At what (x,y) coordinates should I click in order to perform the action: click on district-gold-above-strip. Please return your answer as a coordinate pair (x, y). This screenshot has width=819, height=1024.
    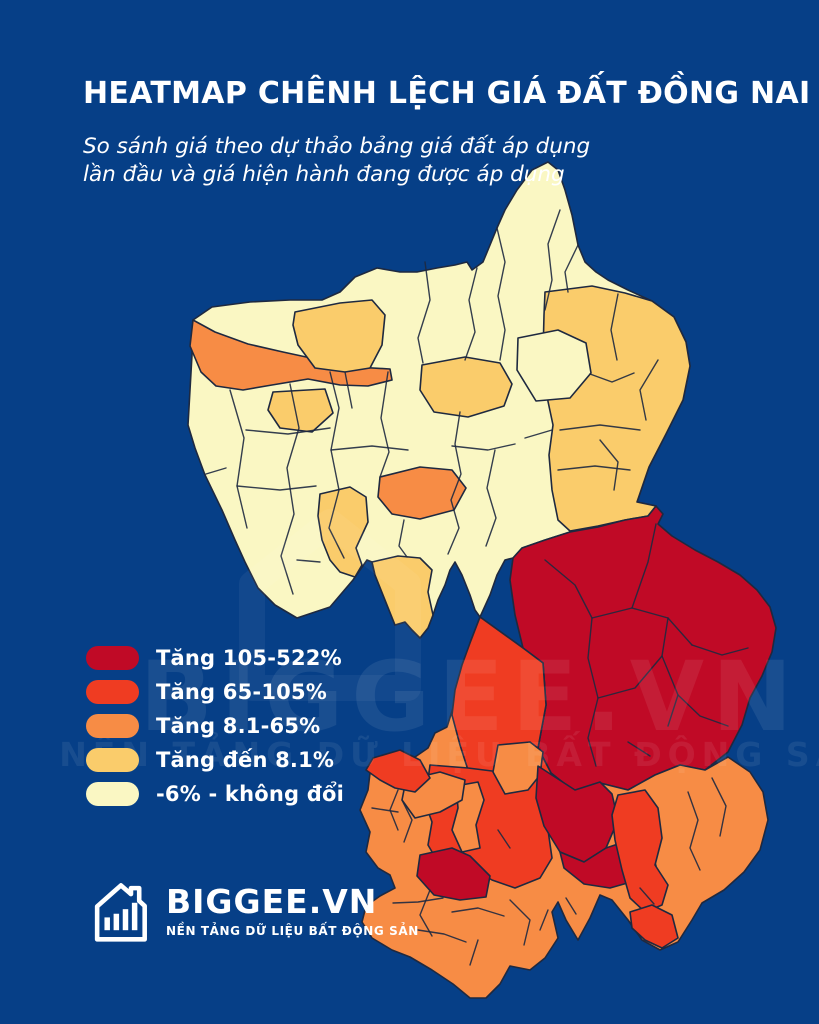
    Looking at the image, I should click on (339, 336).